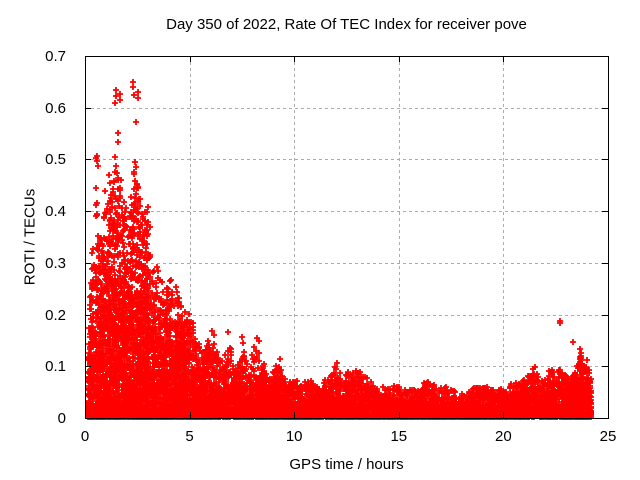  Describe the element at coordinates (55, 315) in the screenshot. I see `y-tick-label: 0.2` at that location.